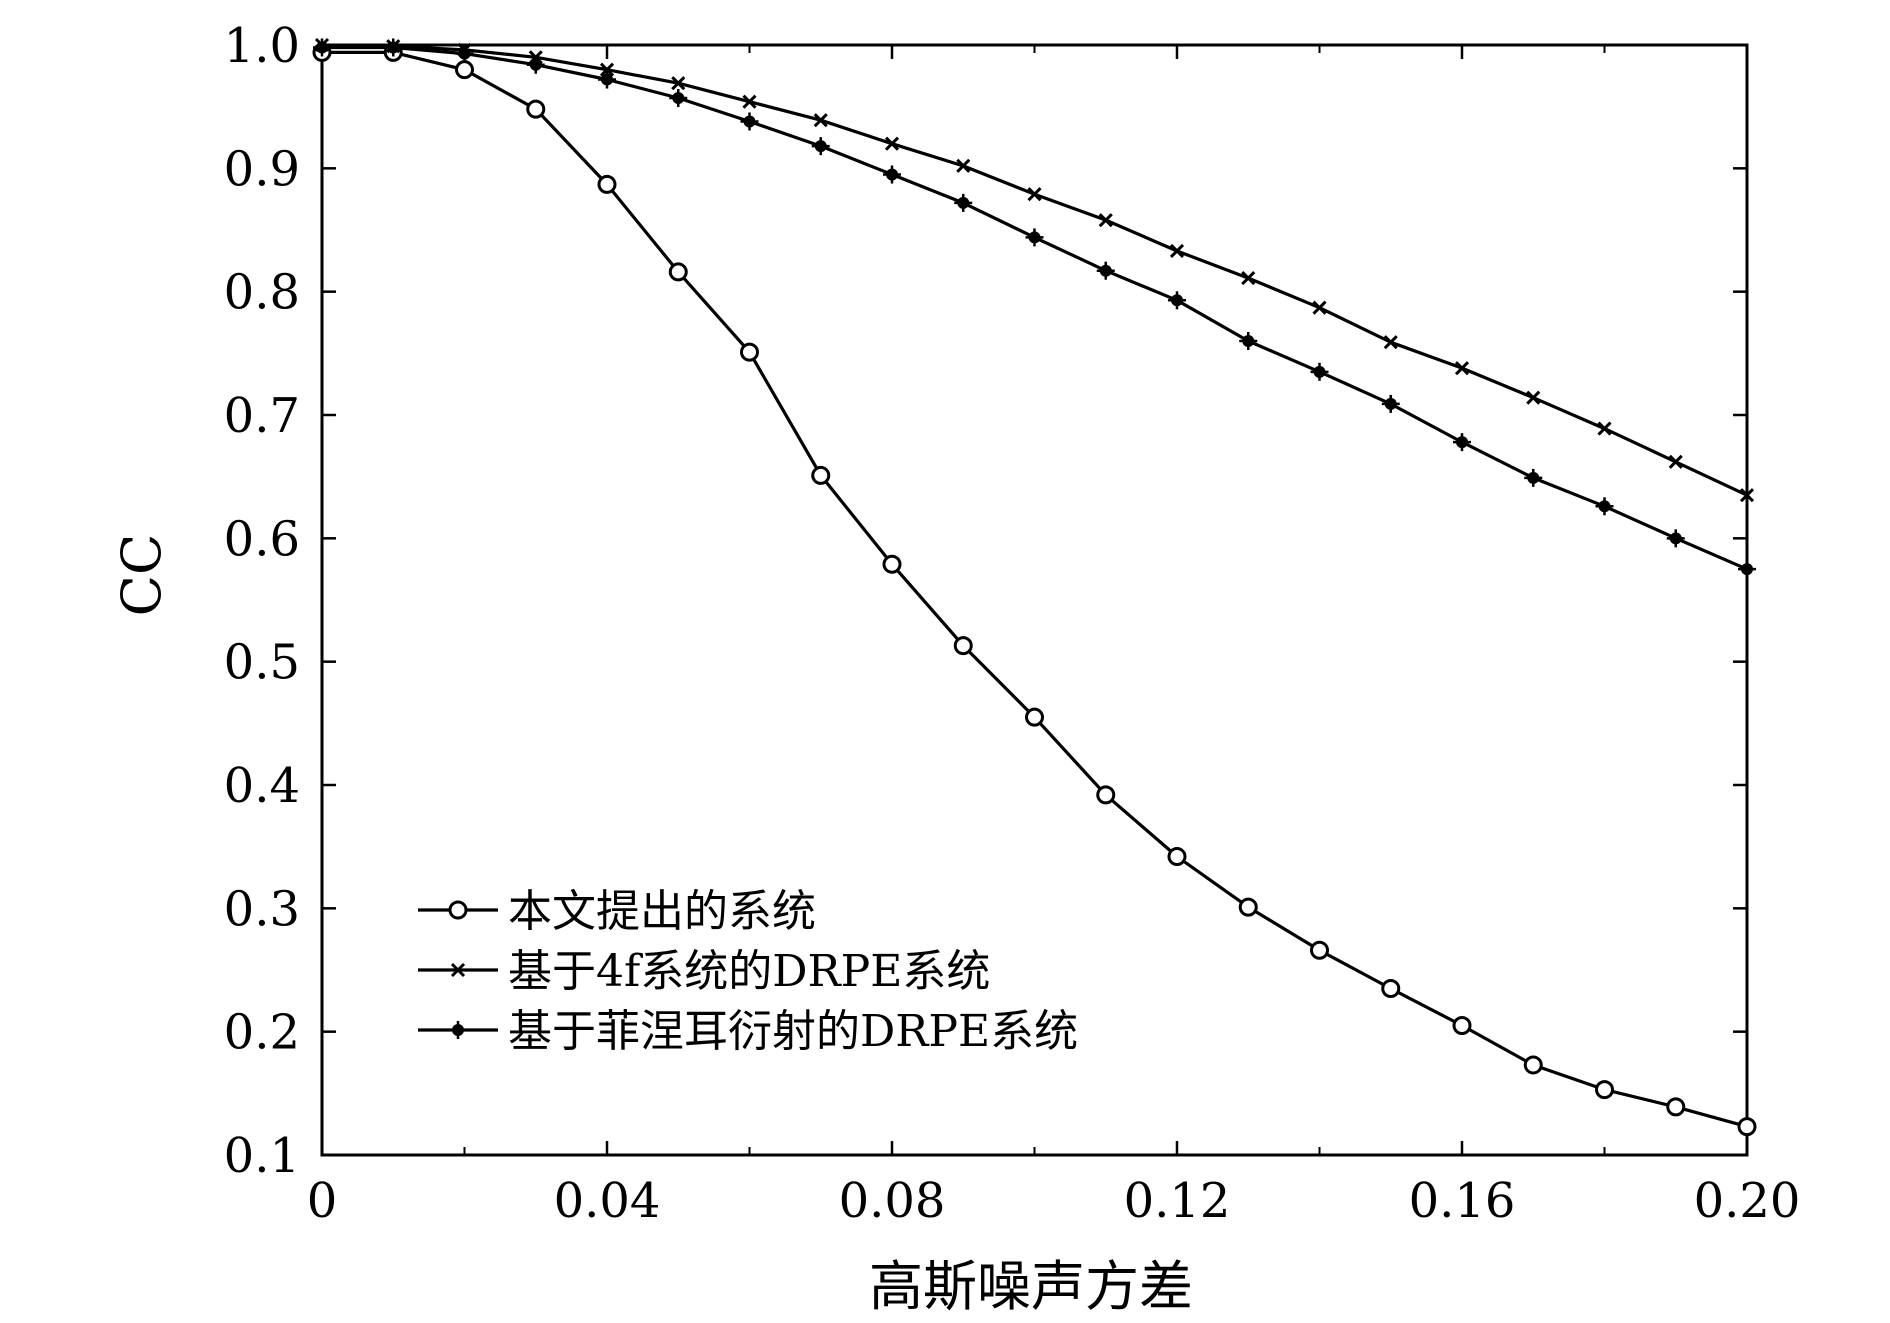 This screenshot has height=1323, width=1890. I want to click on y-tick-label: 0.2, so click(262, 1033).